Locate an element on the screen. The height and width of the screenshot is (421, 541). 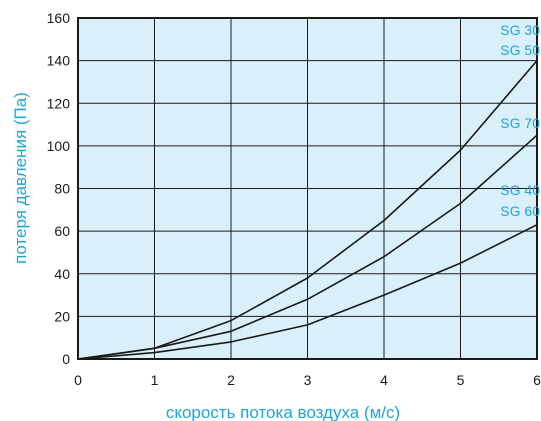
y-tick-label-7: 140 is located at coordinates (59, 61).